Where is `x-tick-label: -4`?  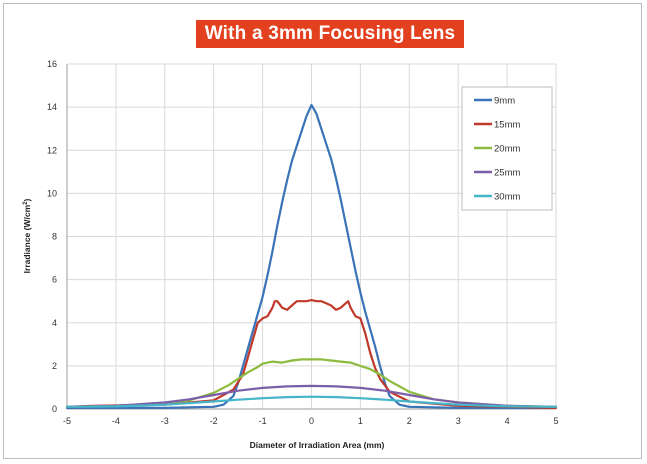
x-tick-label: -4 is located at coordinates (116, 421).